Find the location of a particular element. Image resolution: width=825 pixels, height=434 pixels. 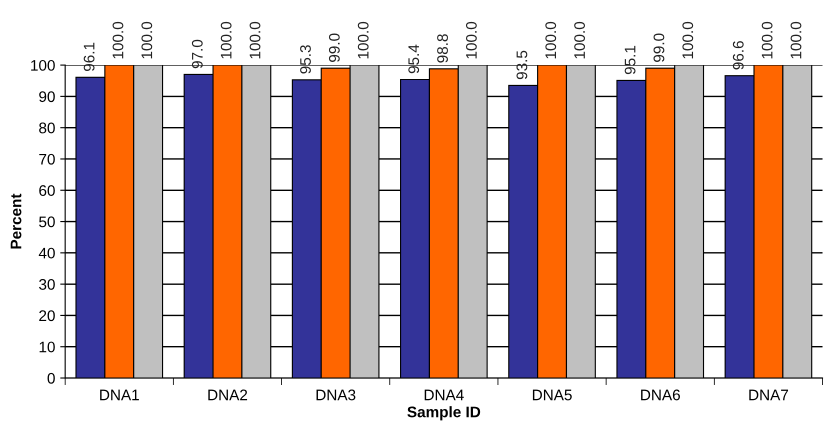

y-tick-label: 70 is located at coordinates (47, 159).